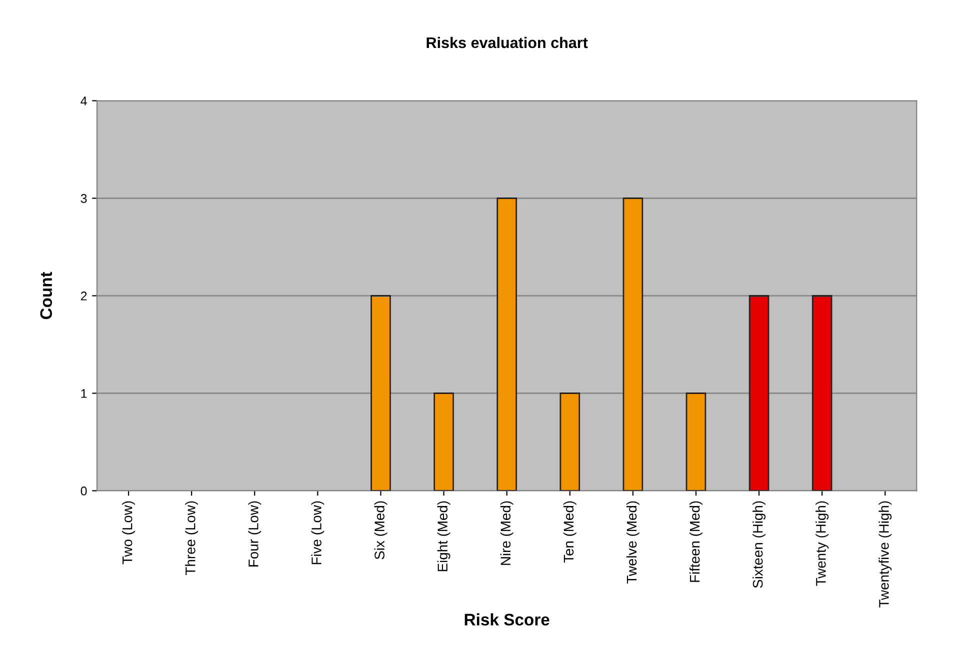 The image size is (970, 650). I want to click on y-tick-label: 1, so click(84, 393).